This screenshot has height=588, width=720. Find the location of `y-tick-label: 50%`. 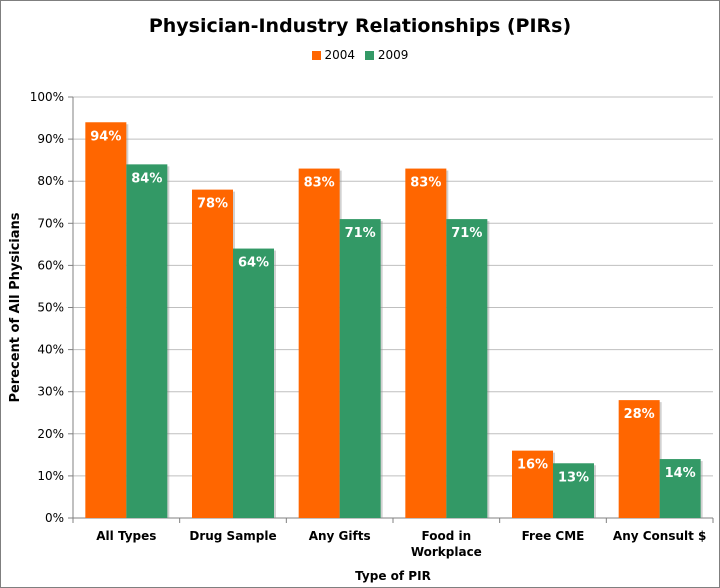

y-tick-label: 50% is located at coordinates (50, 308).